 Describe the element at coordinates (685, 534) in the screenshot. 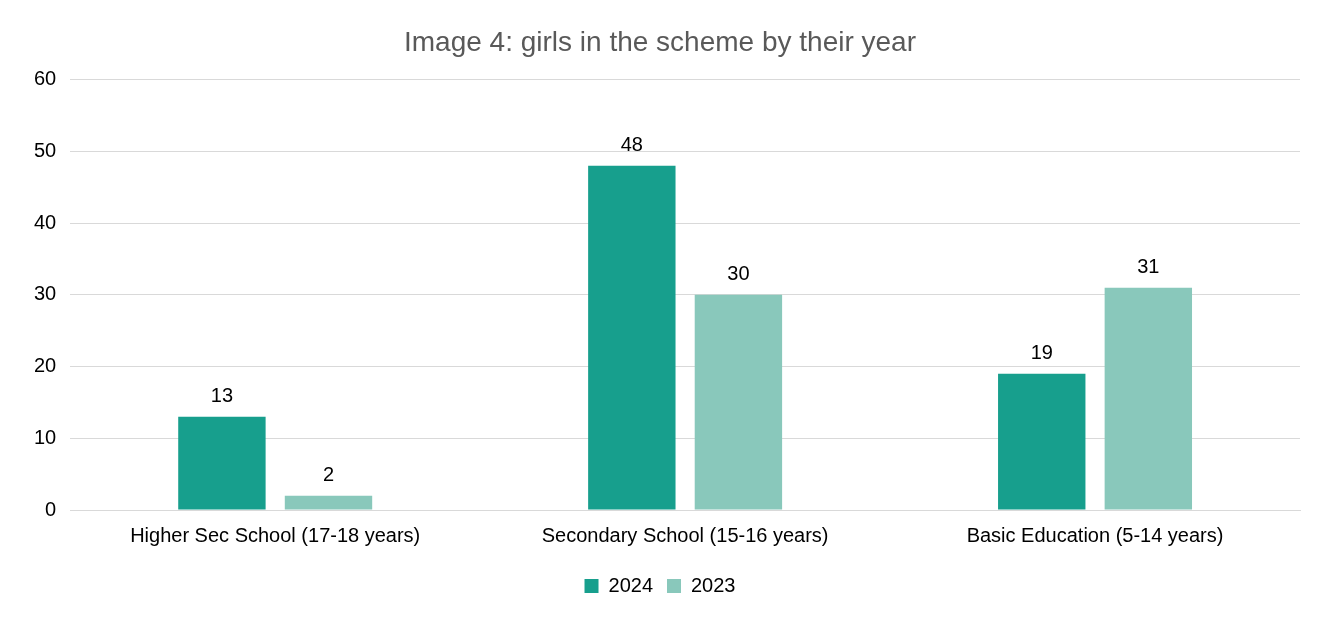

I see `x-tick-label: Secondary School (15-16 years)` at that location.